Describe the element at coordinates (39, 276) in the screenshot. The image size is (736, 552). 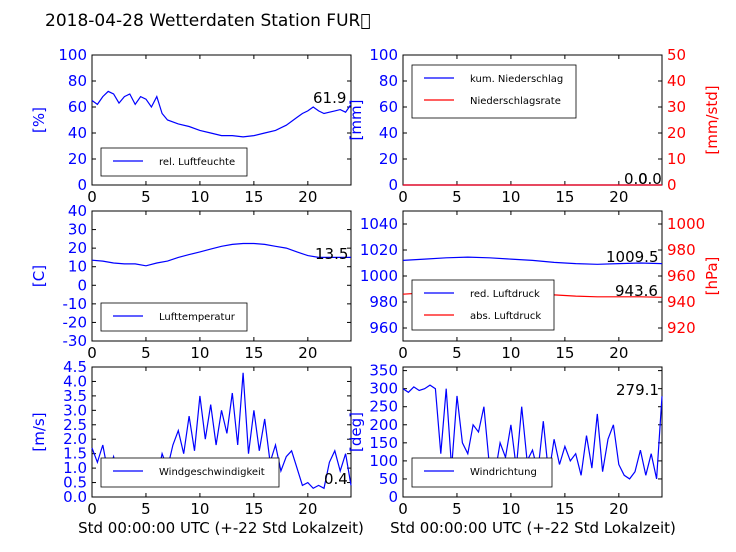
I see `y-axis-label: [C]` at that location.